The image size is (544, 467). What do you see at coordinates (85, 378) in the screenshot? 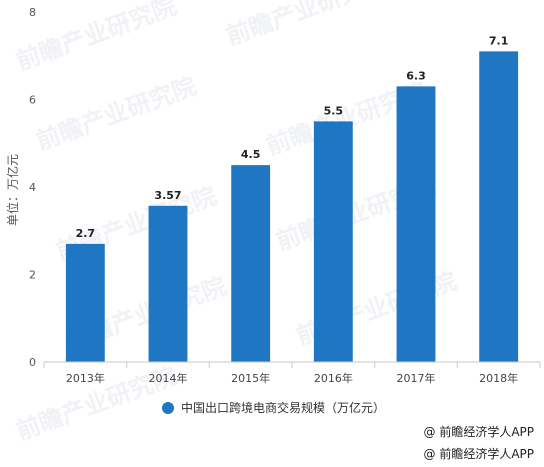
I see `x-tick-label: 2013年` at bounding box center [85, 378].